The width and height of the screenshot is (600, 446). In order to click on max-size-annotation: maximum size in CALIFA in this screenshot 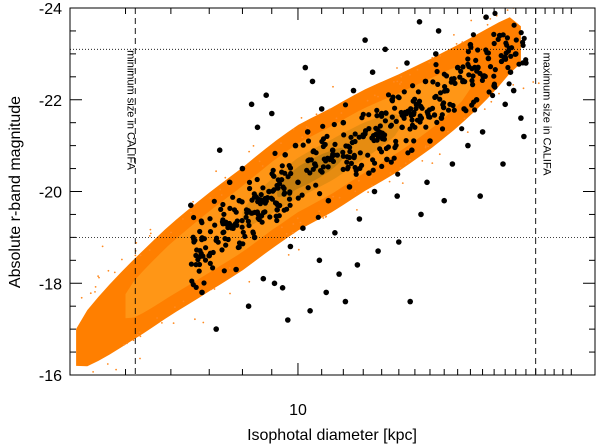, I will do `click(547, 115)`.